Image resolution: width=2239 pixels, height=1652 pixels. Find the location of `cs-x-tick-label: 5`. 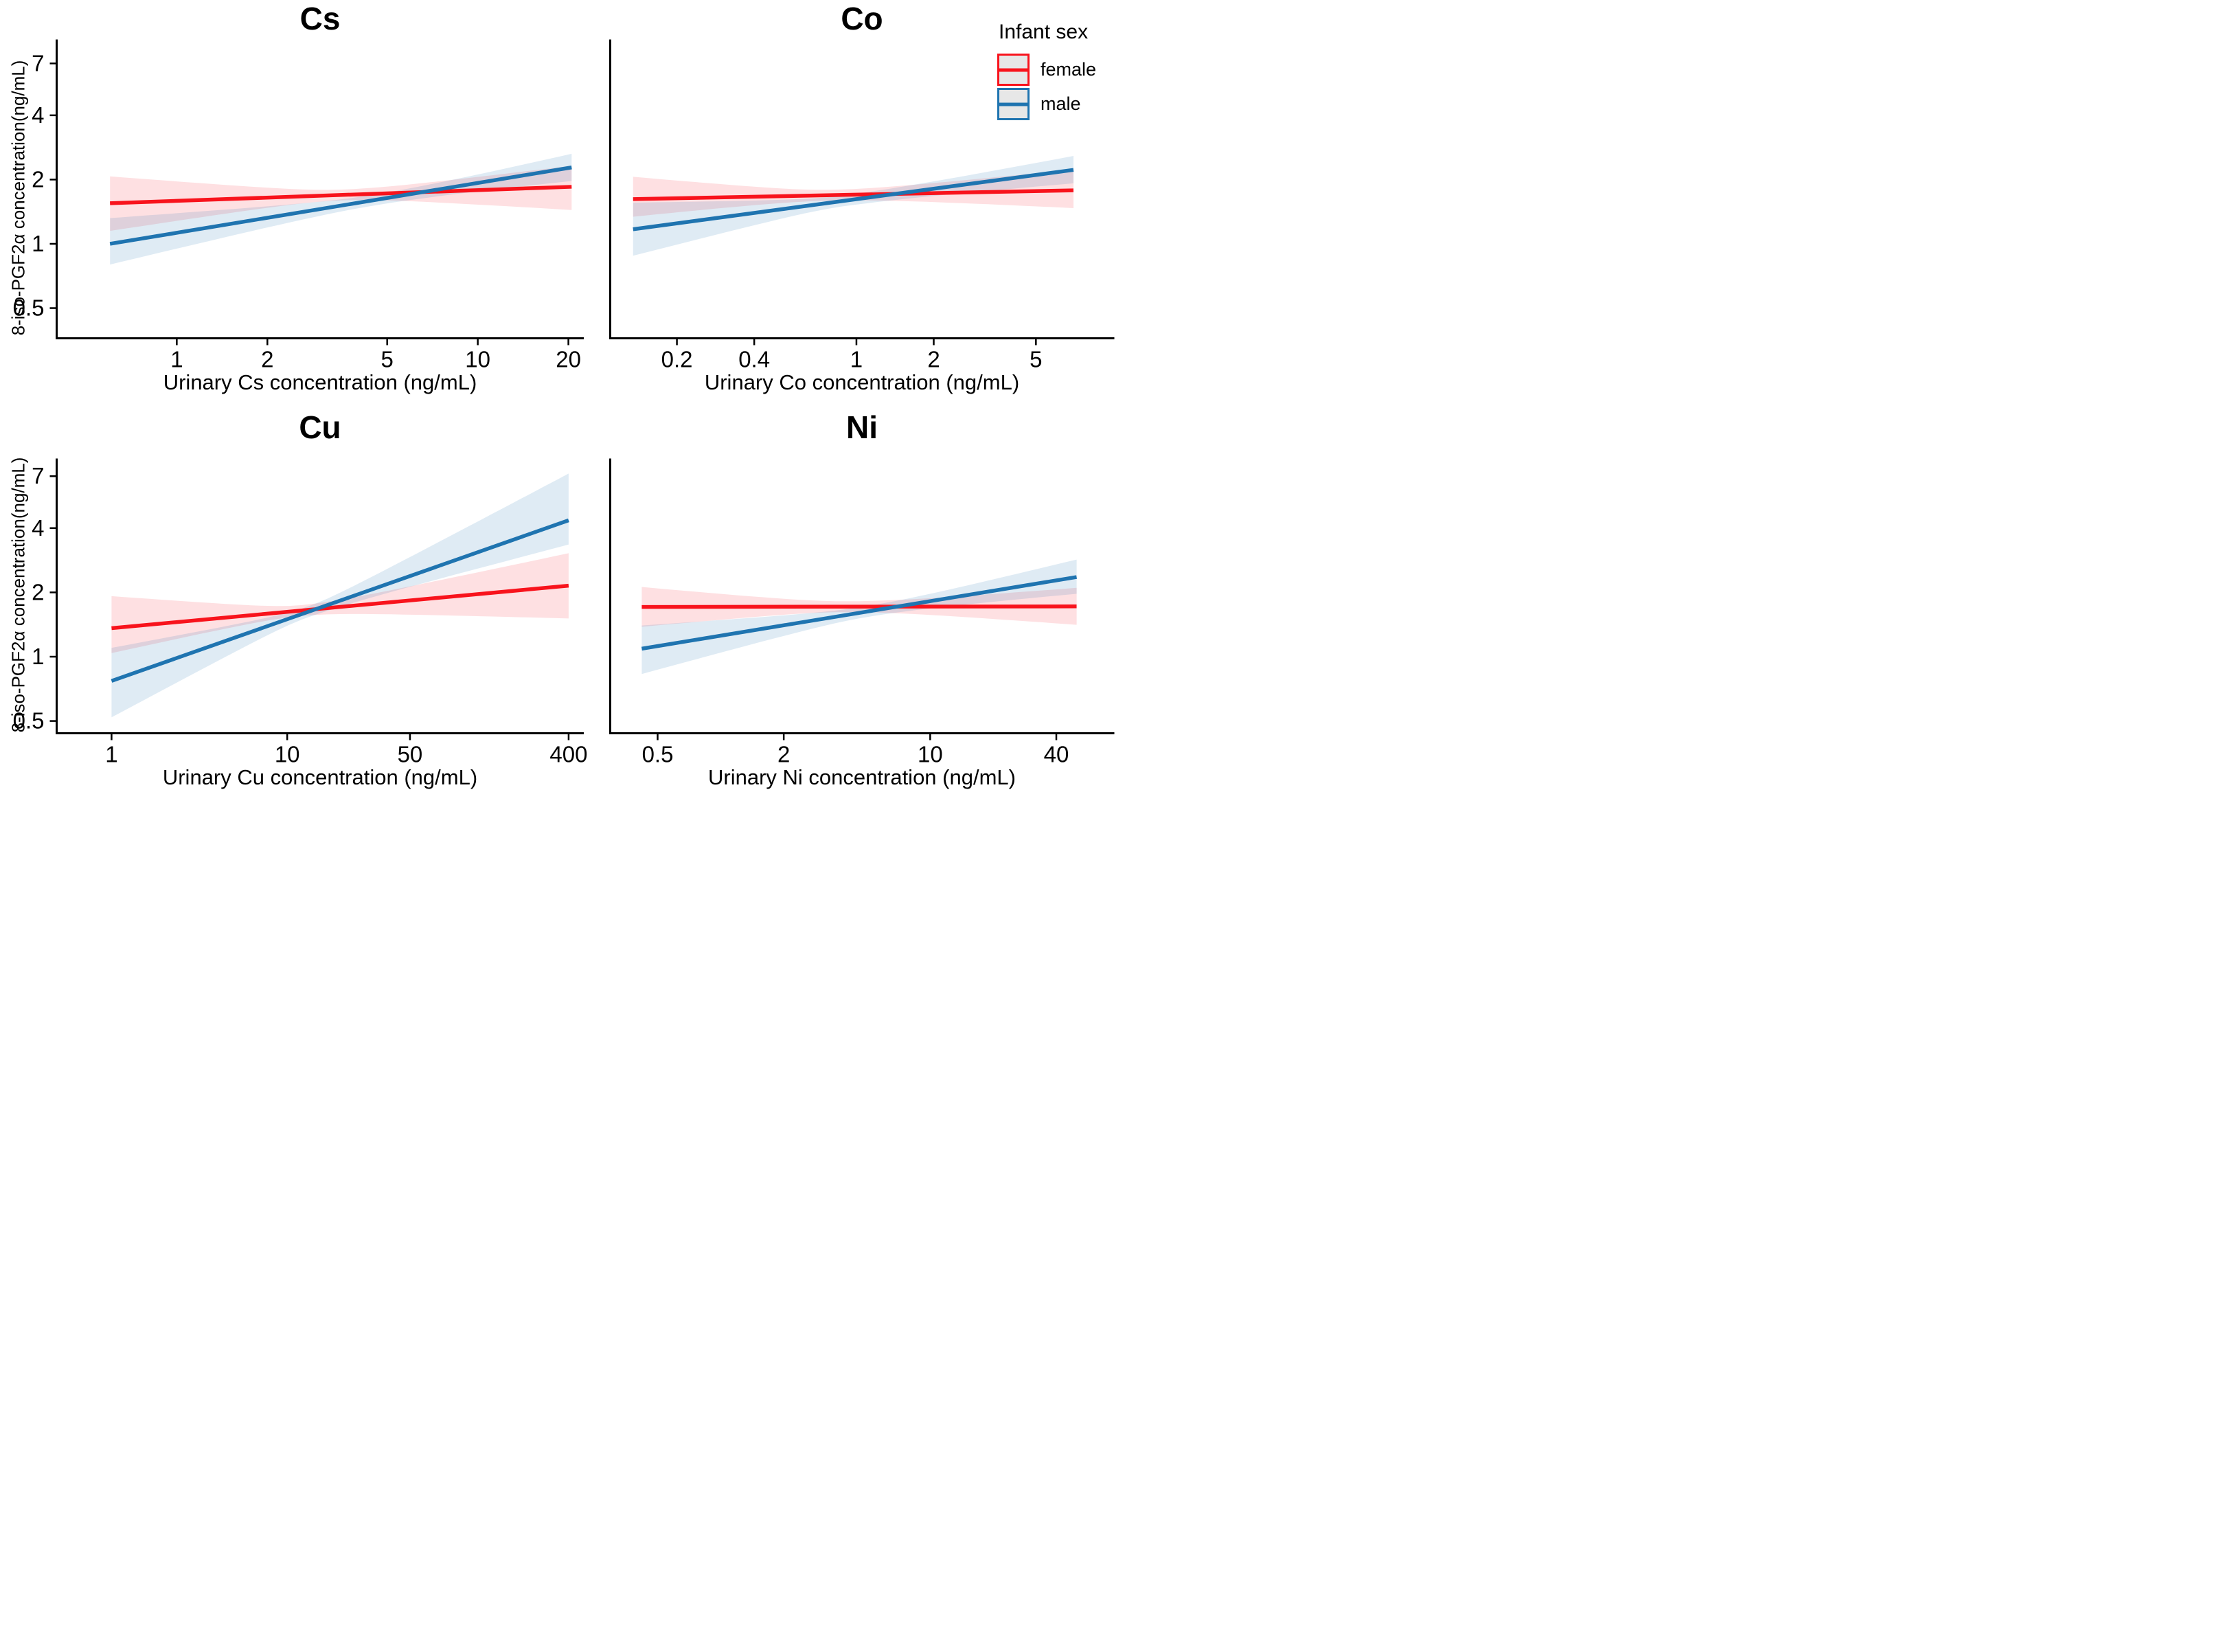

cs-x-tick-label: 5 is located at coordinates (387, 359).